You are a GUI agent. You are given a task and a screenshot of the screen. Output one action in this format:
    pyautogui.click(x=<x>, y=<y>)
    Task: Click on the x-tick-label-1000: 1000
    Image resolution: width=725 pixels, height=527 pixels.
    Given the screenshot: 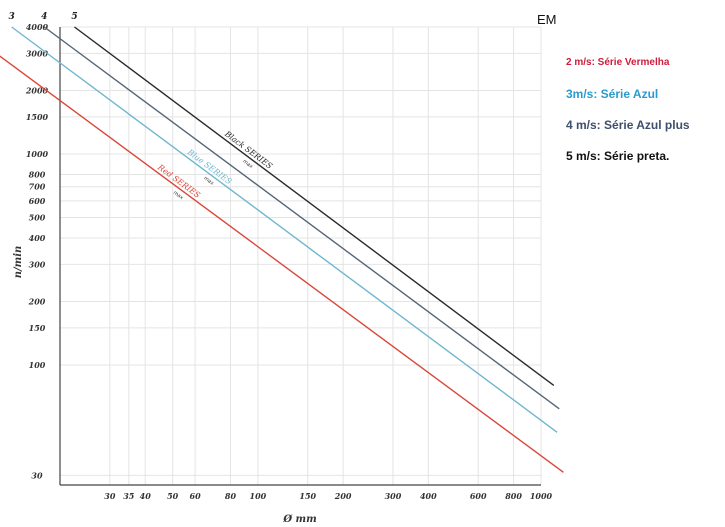 What is the action you would take?
    pyautogui.click(x=541, y=496)
    